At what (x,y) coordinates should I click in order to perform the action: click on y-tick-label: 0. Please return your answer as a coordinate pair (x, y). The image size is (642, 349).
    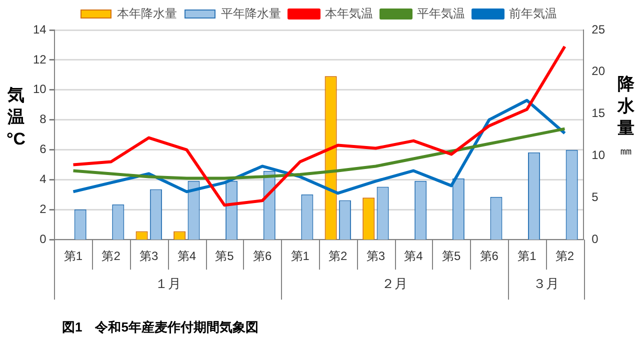
    Looking at the image, I should click on (43, 239).